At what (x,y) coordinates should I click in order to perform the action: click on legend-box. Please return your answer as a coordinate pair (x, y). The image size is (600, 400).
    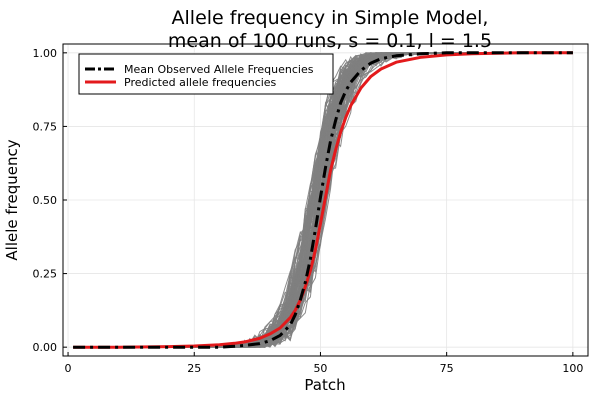
    Looking at the image, I should click on (206, 74).